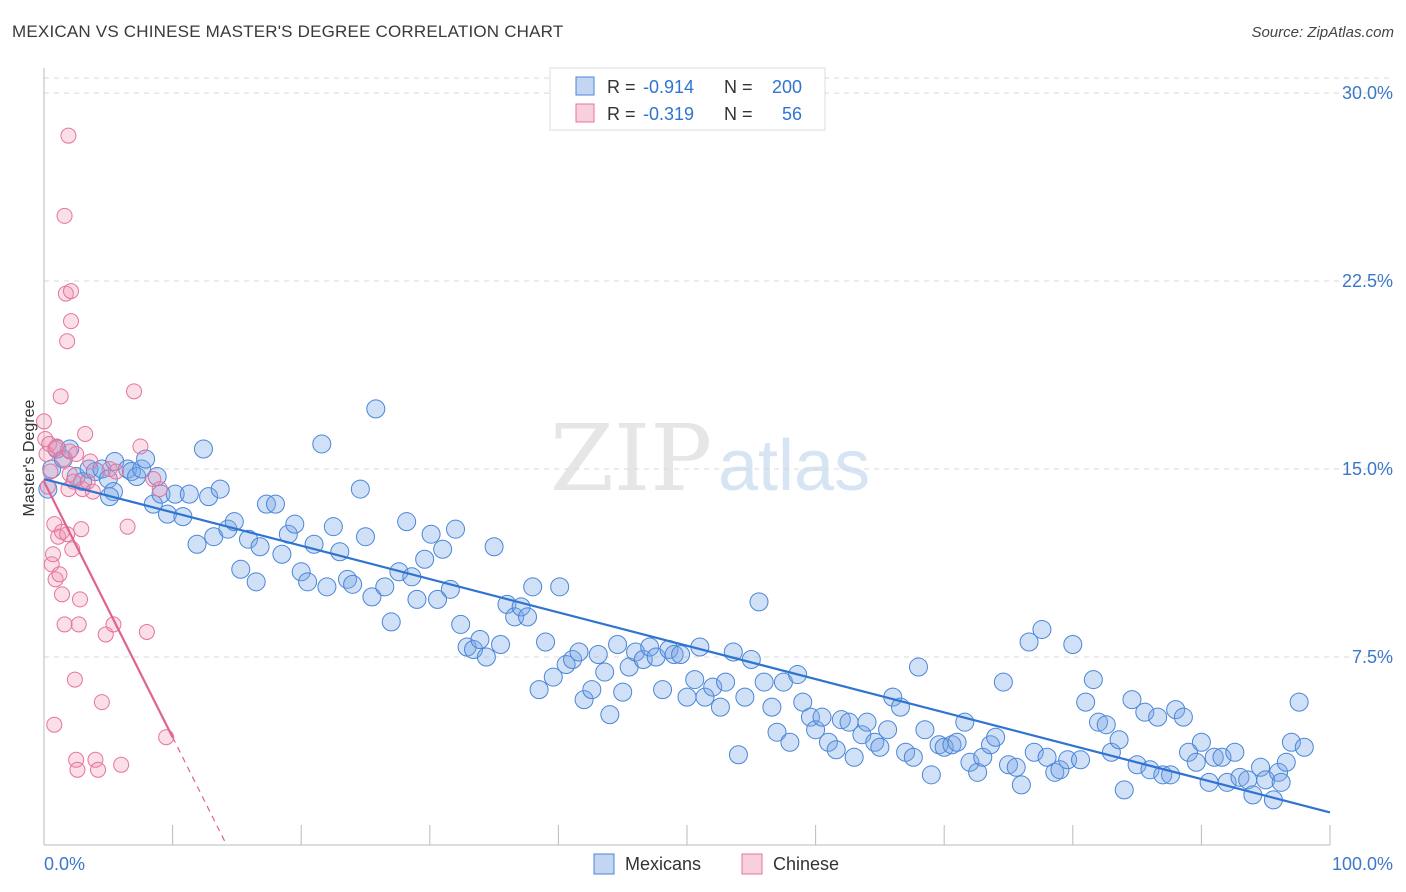 The width and height of the screenshot is (1406, 892). Describe the element at coordinates (585, 86) in the screenshot. I see `legend-swatch-mexicans` at that location.